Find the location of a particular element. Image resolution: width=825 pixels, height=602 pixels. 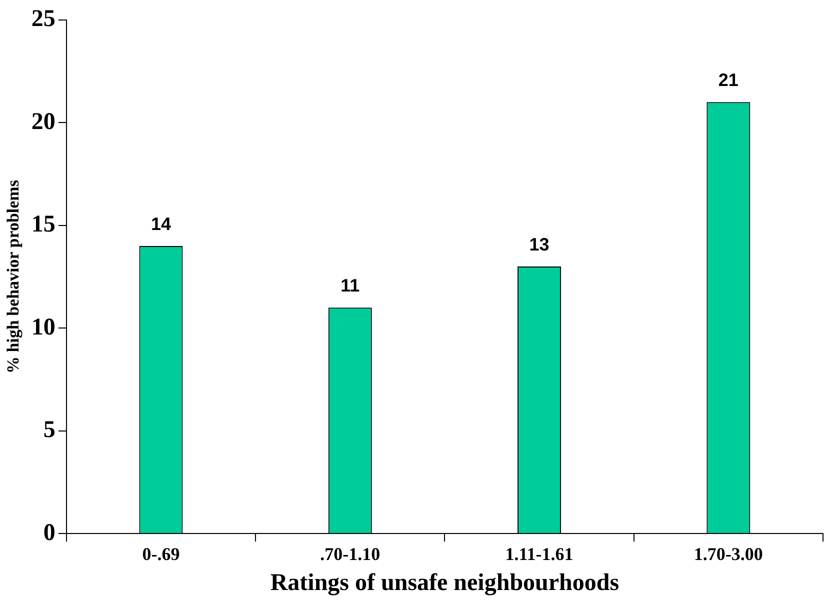

y-tick-label: 5 is located at coordinates (49, 430).